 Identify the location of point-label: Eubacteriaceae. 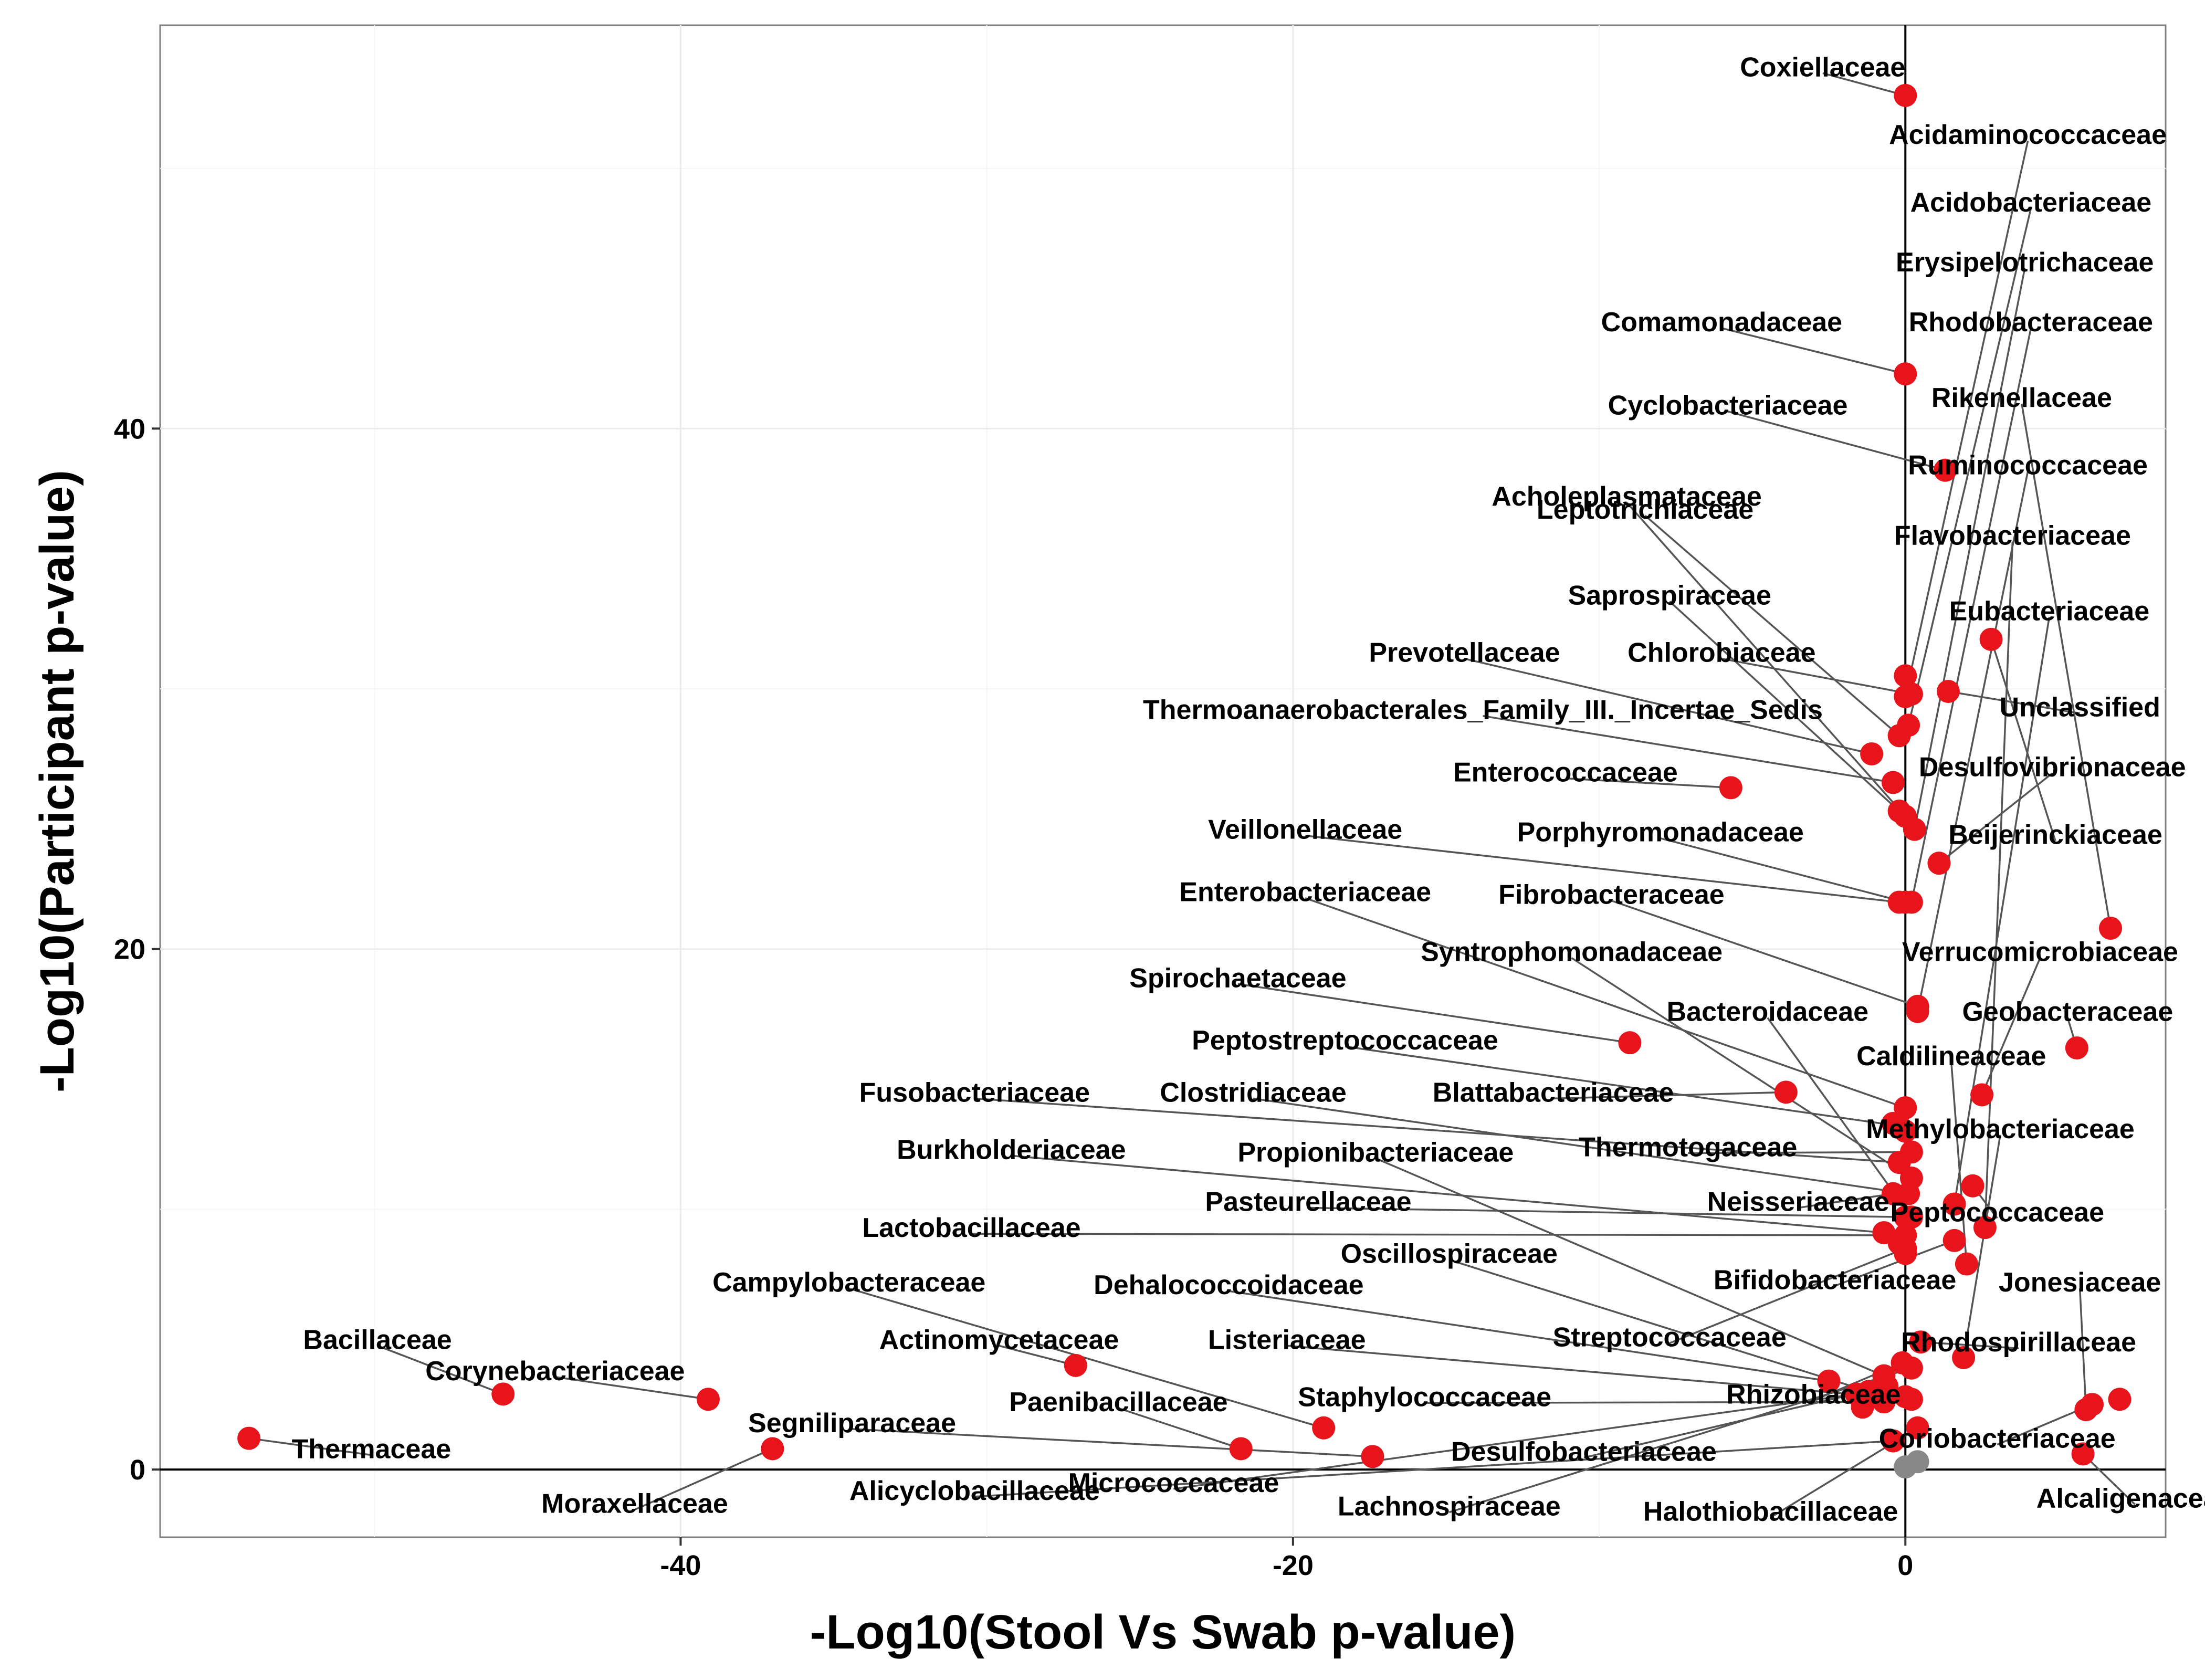
(2049, 611).